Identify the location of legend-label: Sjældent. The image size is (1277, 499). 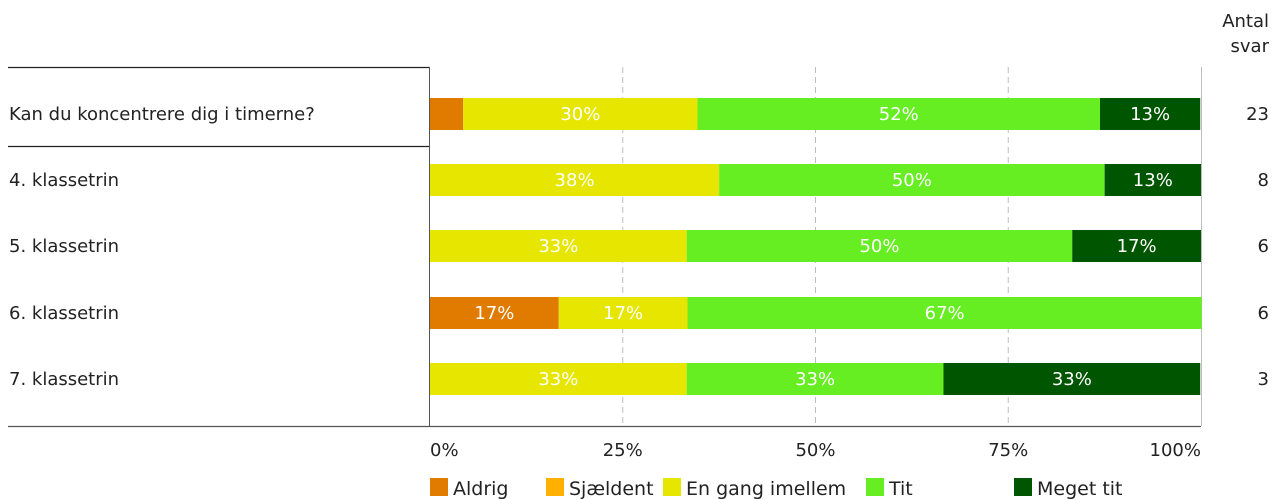
(611, 488).